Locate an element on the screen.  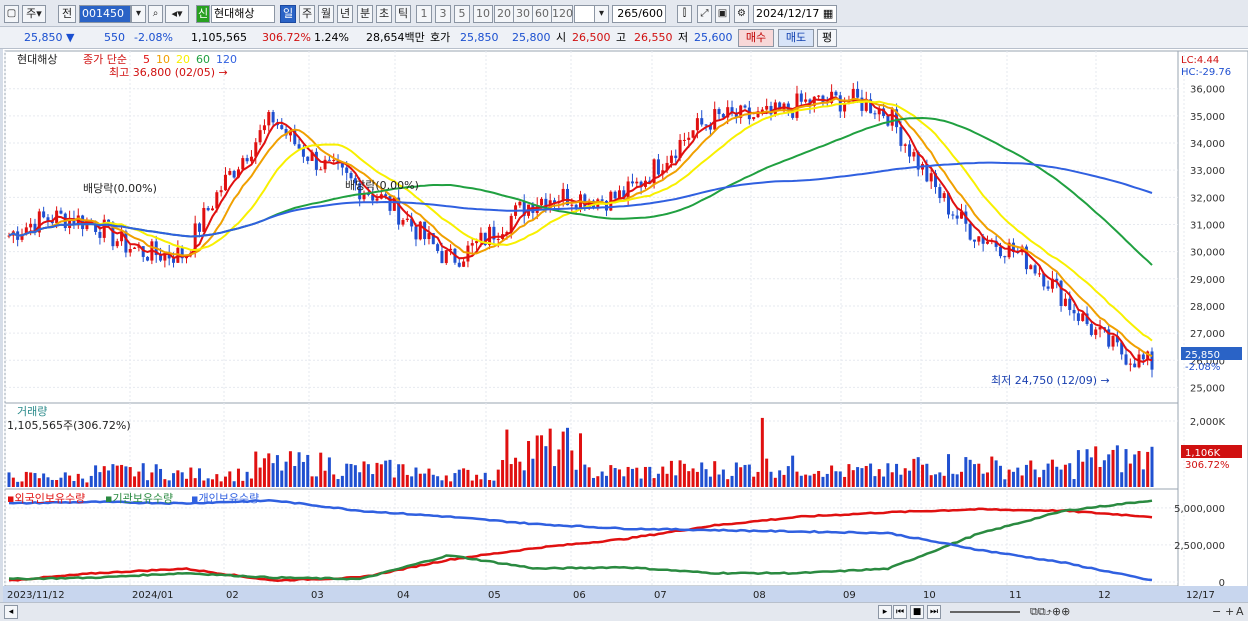
min-price-label: 최저 24,750 (12/09) → is located at coordinates (1050, 380).